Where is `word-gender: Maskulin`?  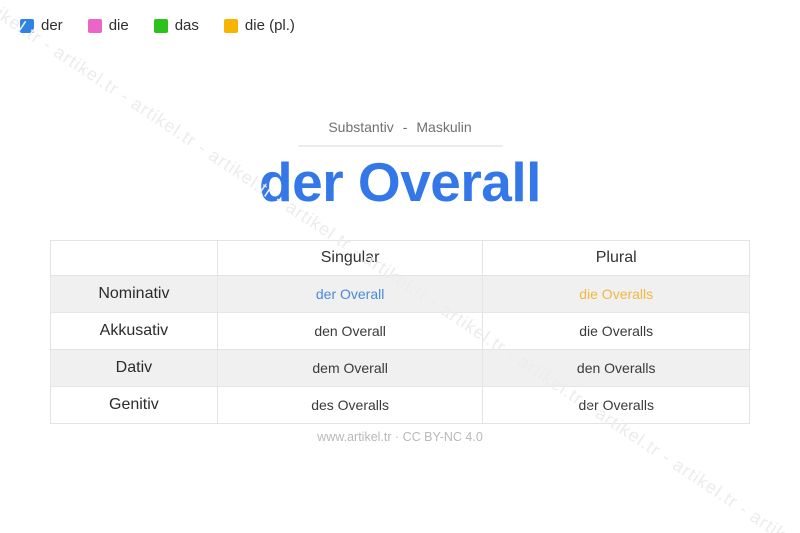
word-gender: Maskulin is located at coordinates (444, 127).